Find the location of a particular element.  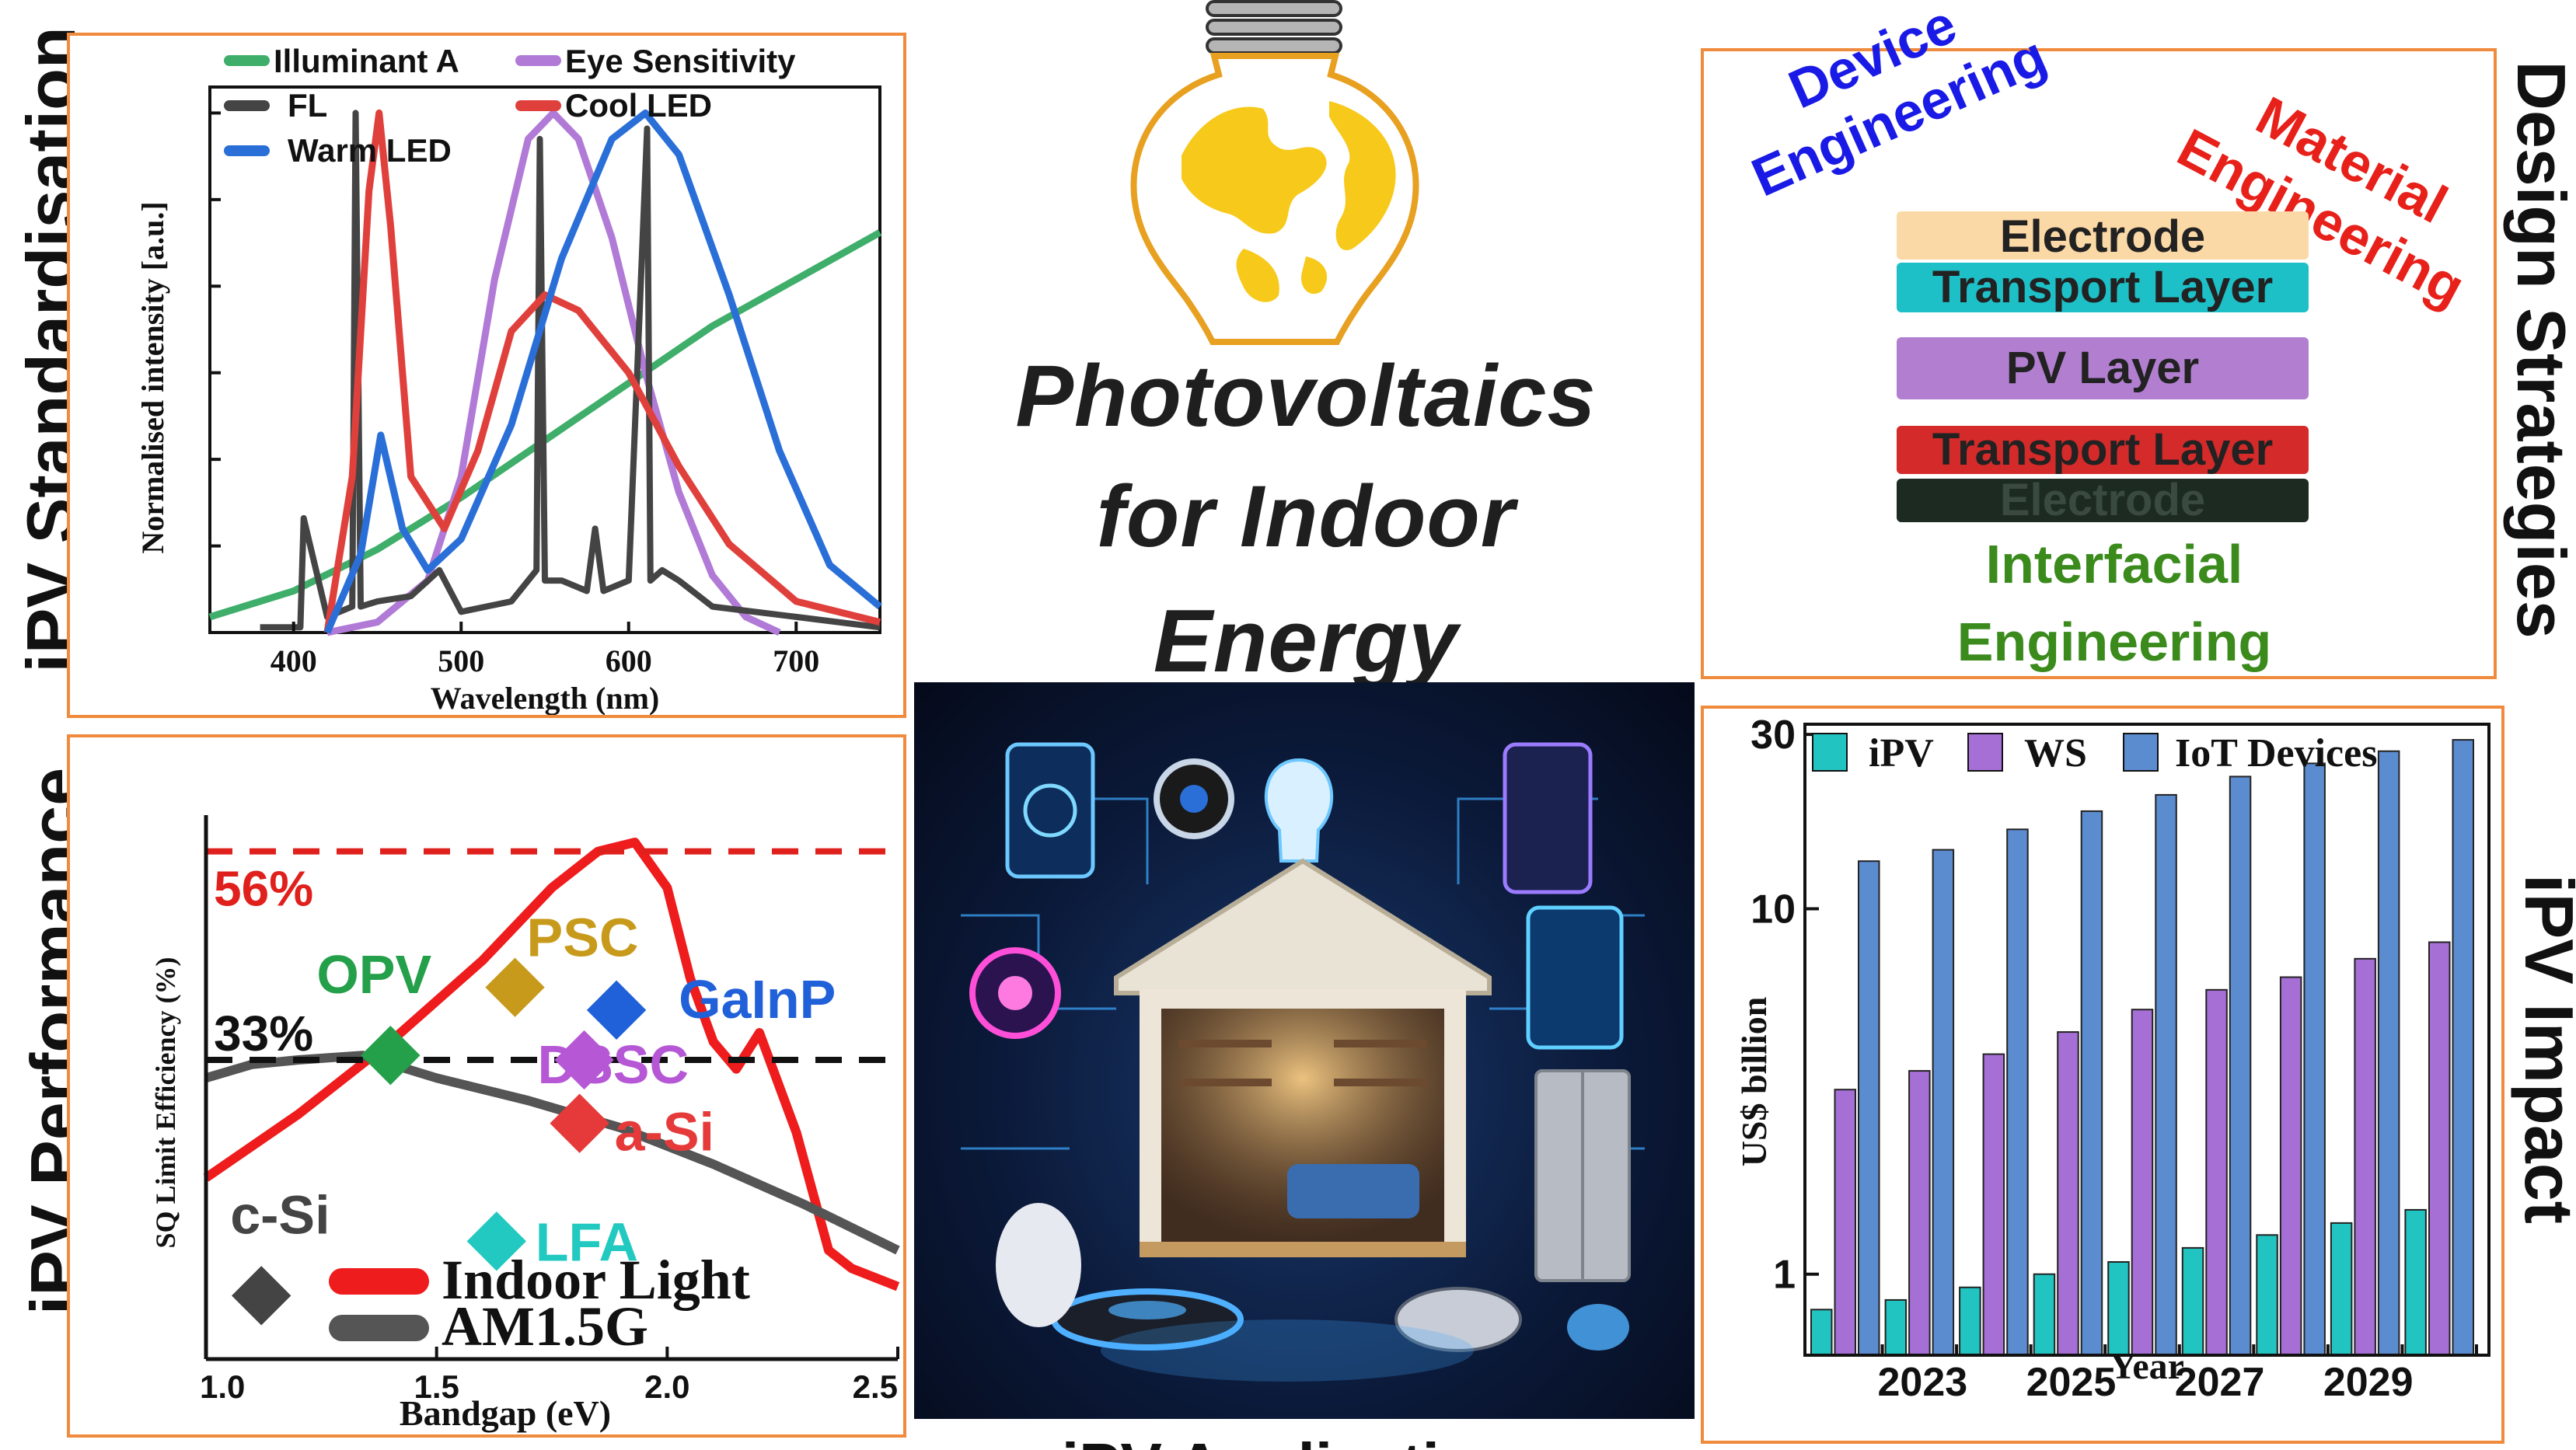

bar-iot-devices-2024 is located at coordinates (2018, 1093).